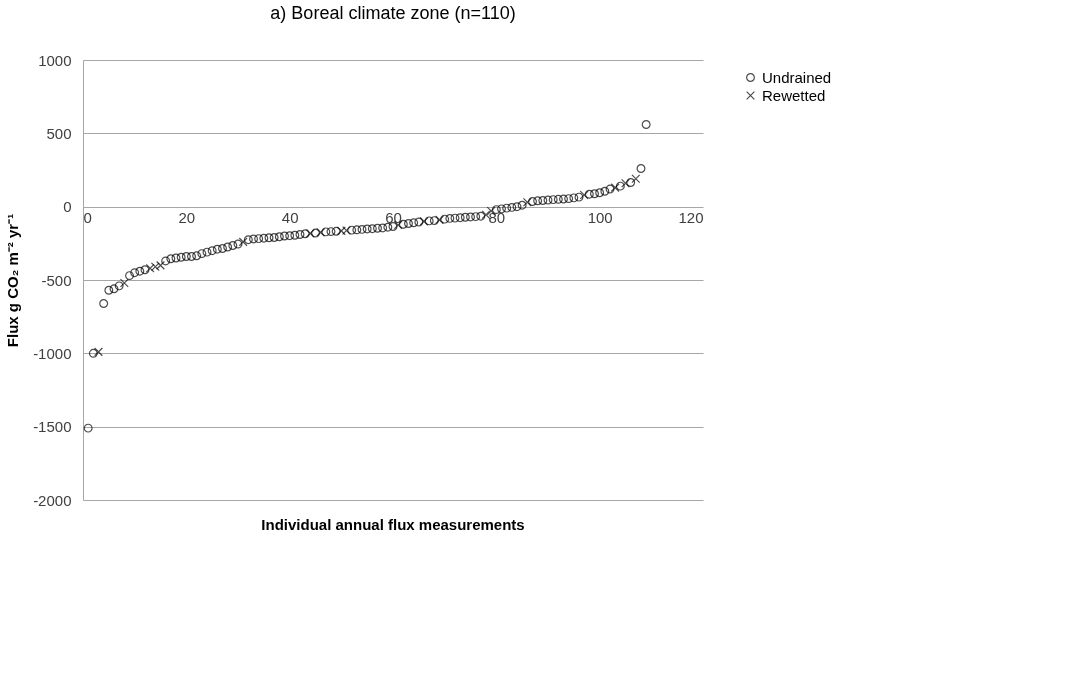  I want to click on x-tick-label: 80, so click(497, 218).